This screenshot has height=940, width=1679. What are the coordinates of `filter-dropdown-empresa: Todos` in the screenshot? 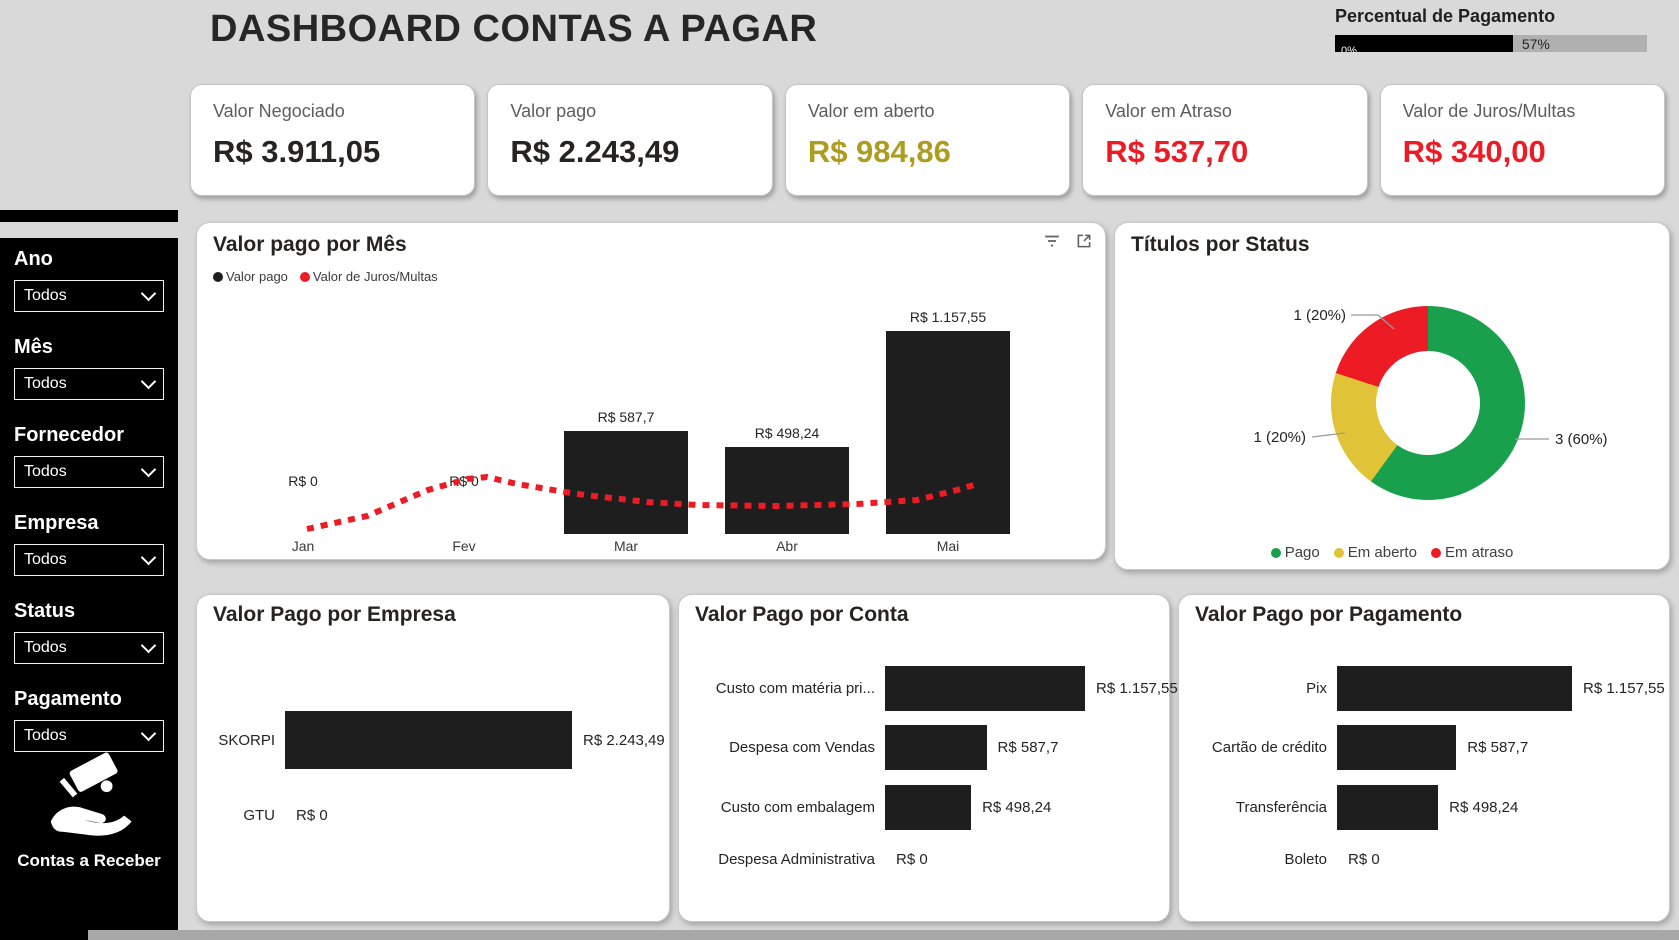 It's located at (89, 560).